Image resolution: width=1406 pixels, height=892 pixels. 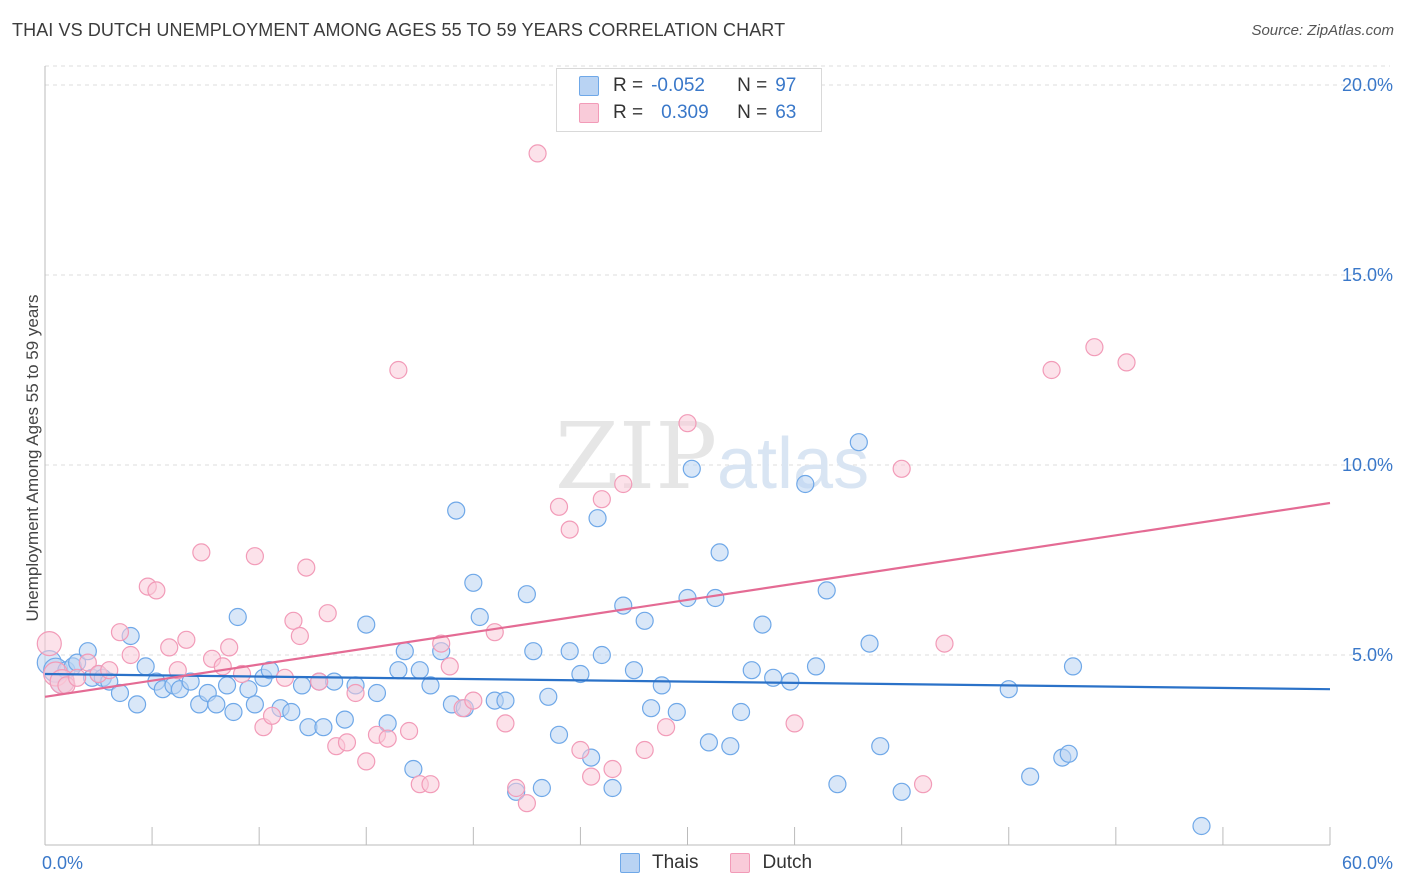 I want to click on y-tick-labels: 5.0% 10.0% 15.0% 20.0%, so click(x=1367, y=370).